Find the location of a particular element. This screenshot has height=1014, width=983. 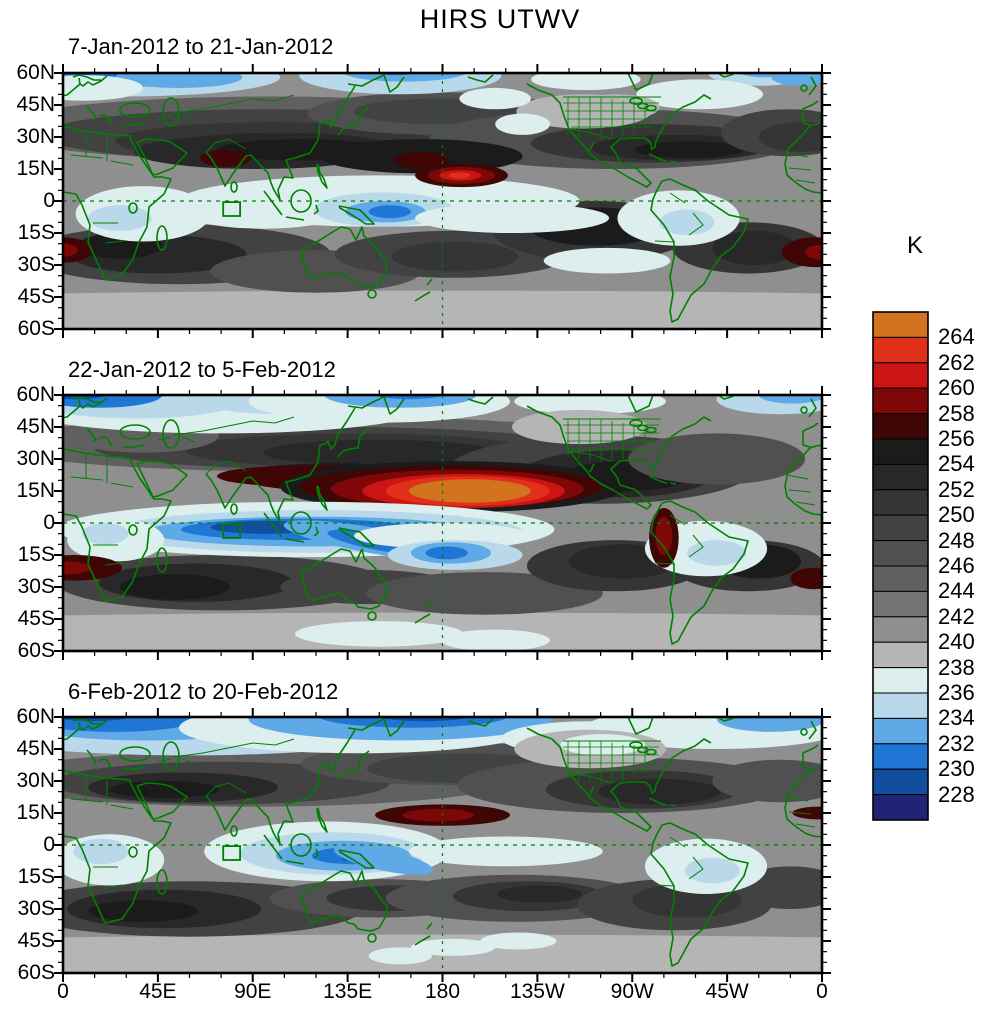

colorbar-frame is located at coordinates (900, 566).